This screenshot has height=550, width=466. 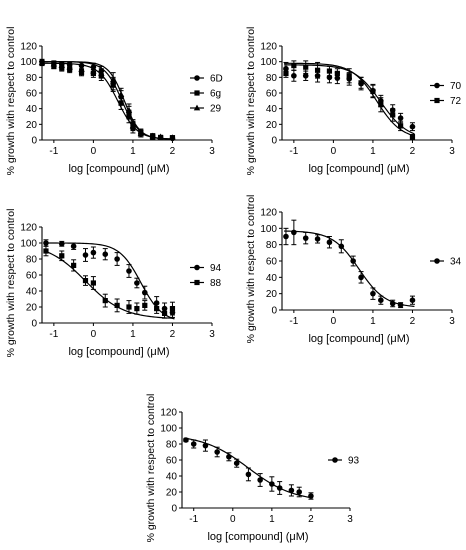 I want to click on legend-label: 70, so click(x=456, y=86).